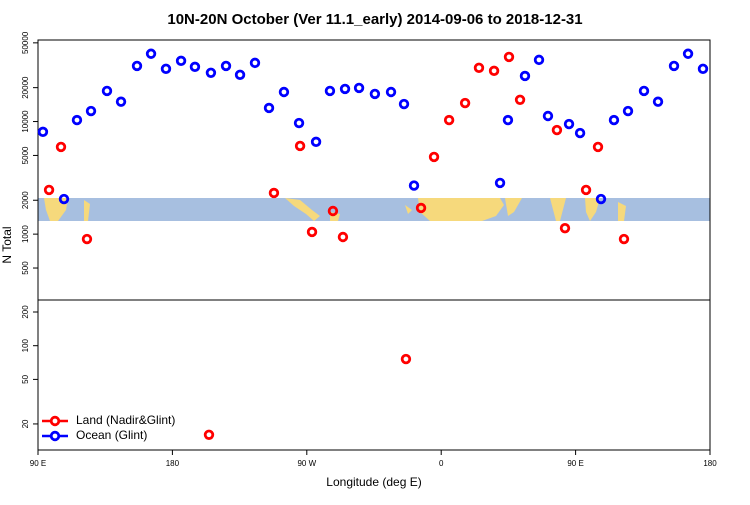 The height and width of the screenshot is (505, 750). Describe the element at coordinates (25, 200) in the screenshot. I see `y-tick-label: 2000` at that location.